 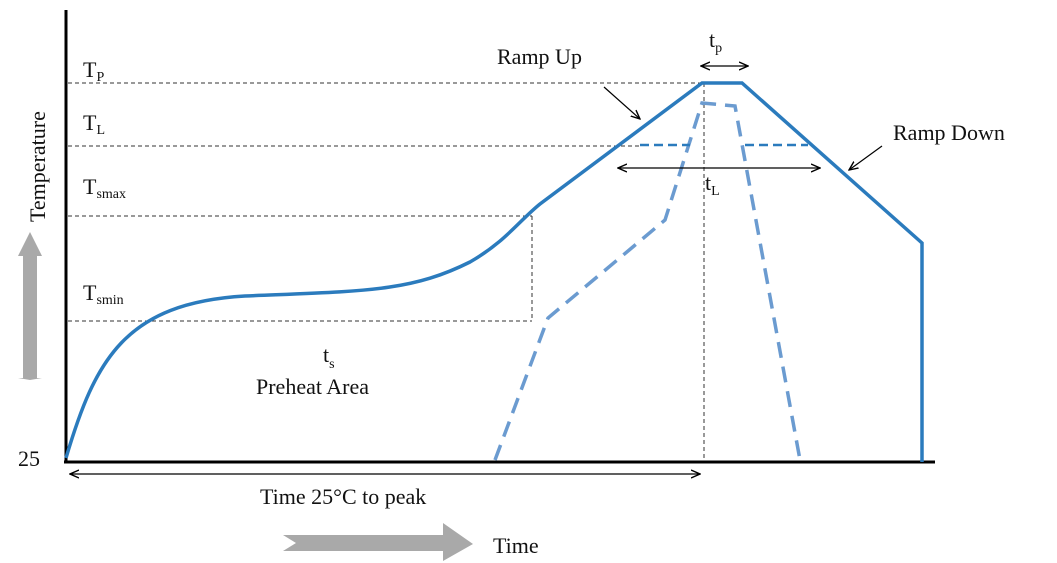 What do you see at coordinates (93, 71) in the screenshot?
I see `tp-level-label: TP` at bounding box center [93, 71].